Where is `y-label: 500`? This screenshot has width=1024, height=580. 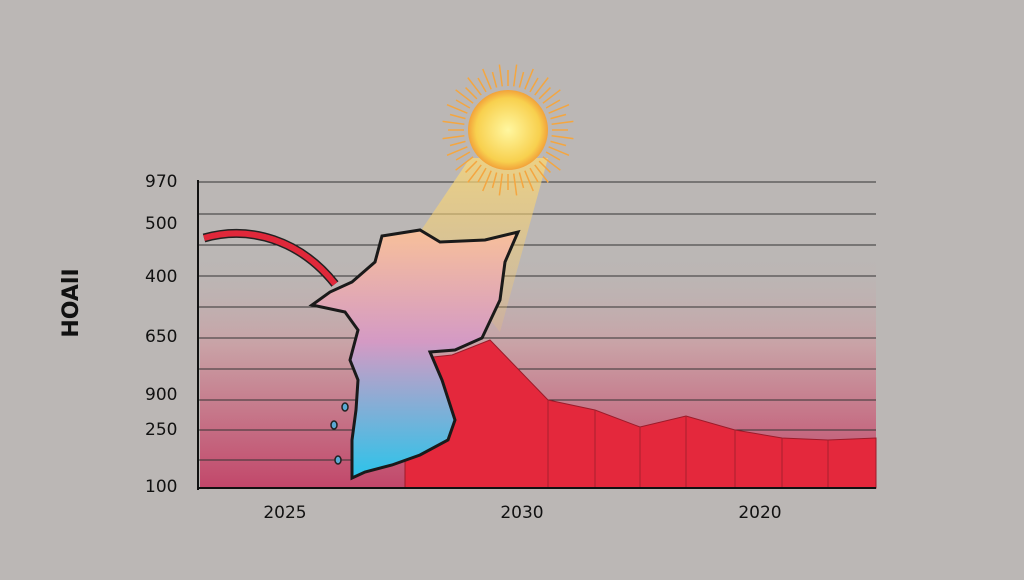 y-label: 500 is located at coordinates (161, 224).